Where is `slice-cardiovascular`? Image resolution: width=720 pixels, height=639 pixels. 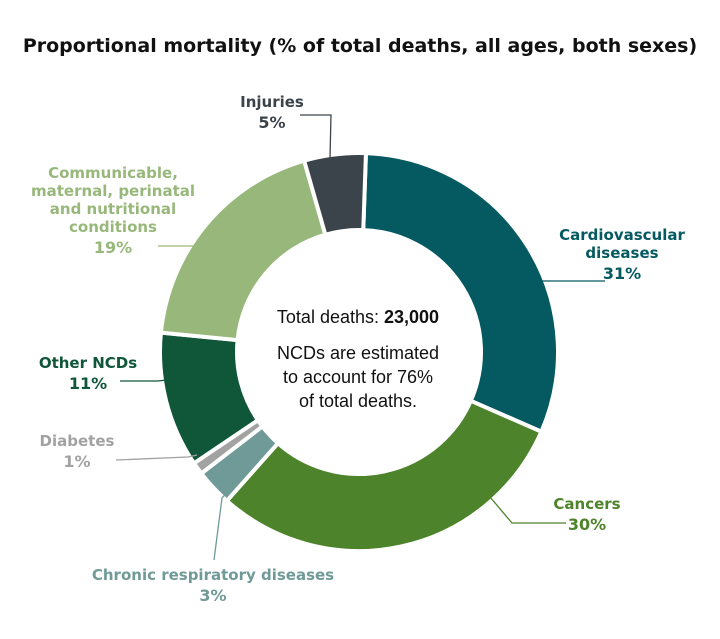 slice-cardiovascular is located at coordinates (460, 293).